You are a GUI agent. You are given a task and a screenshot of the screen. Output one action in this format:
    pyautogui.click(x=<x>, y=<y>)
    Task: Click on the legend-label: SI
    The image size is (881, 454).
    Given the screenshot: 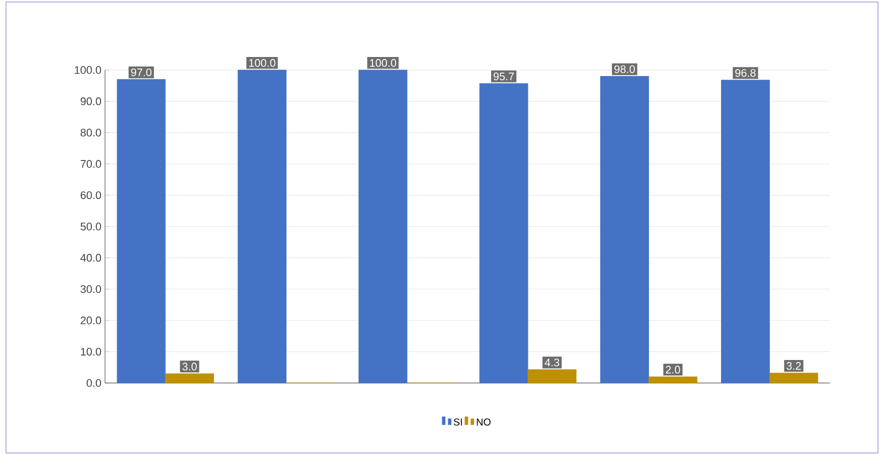 What is the action you would take?
    pyautogui.click(x=458, y=422)
    